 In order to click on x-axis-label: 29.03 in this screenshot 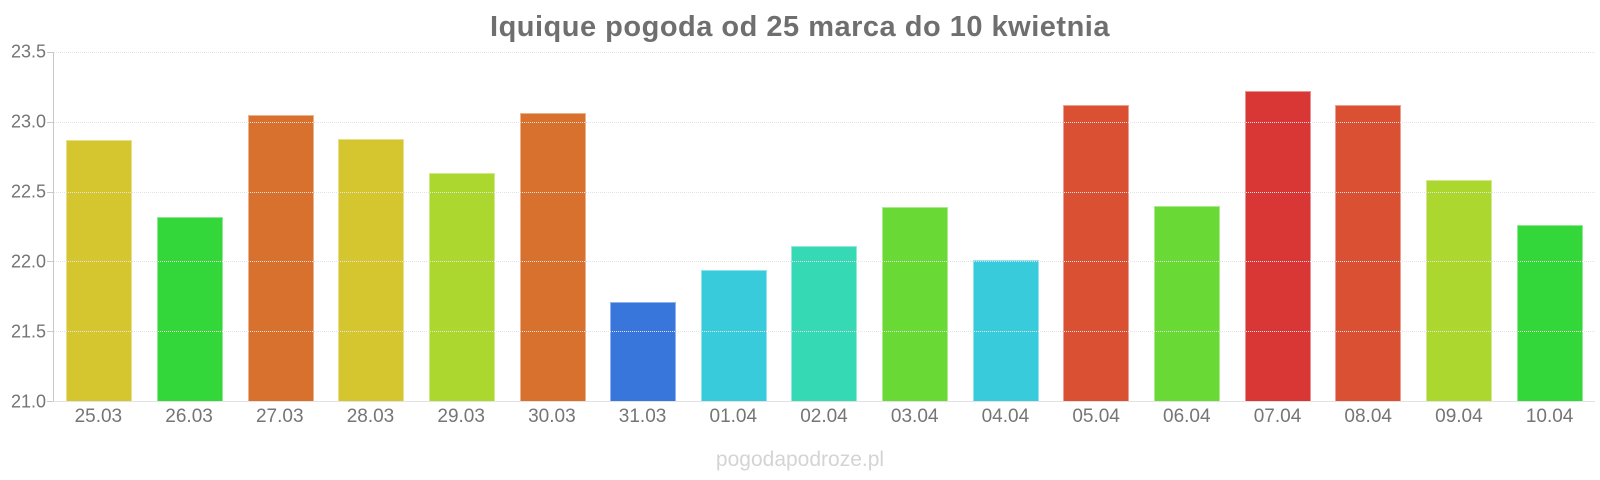, I will do `click(461, 416)`.